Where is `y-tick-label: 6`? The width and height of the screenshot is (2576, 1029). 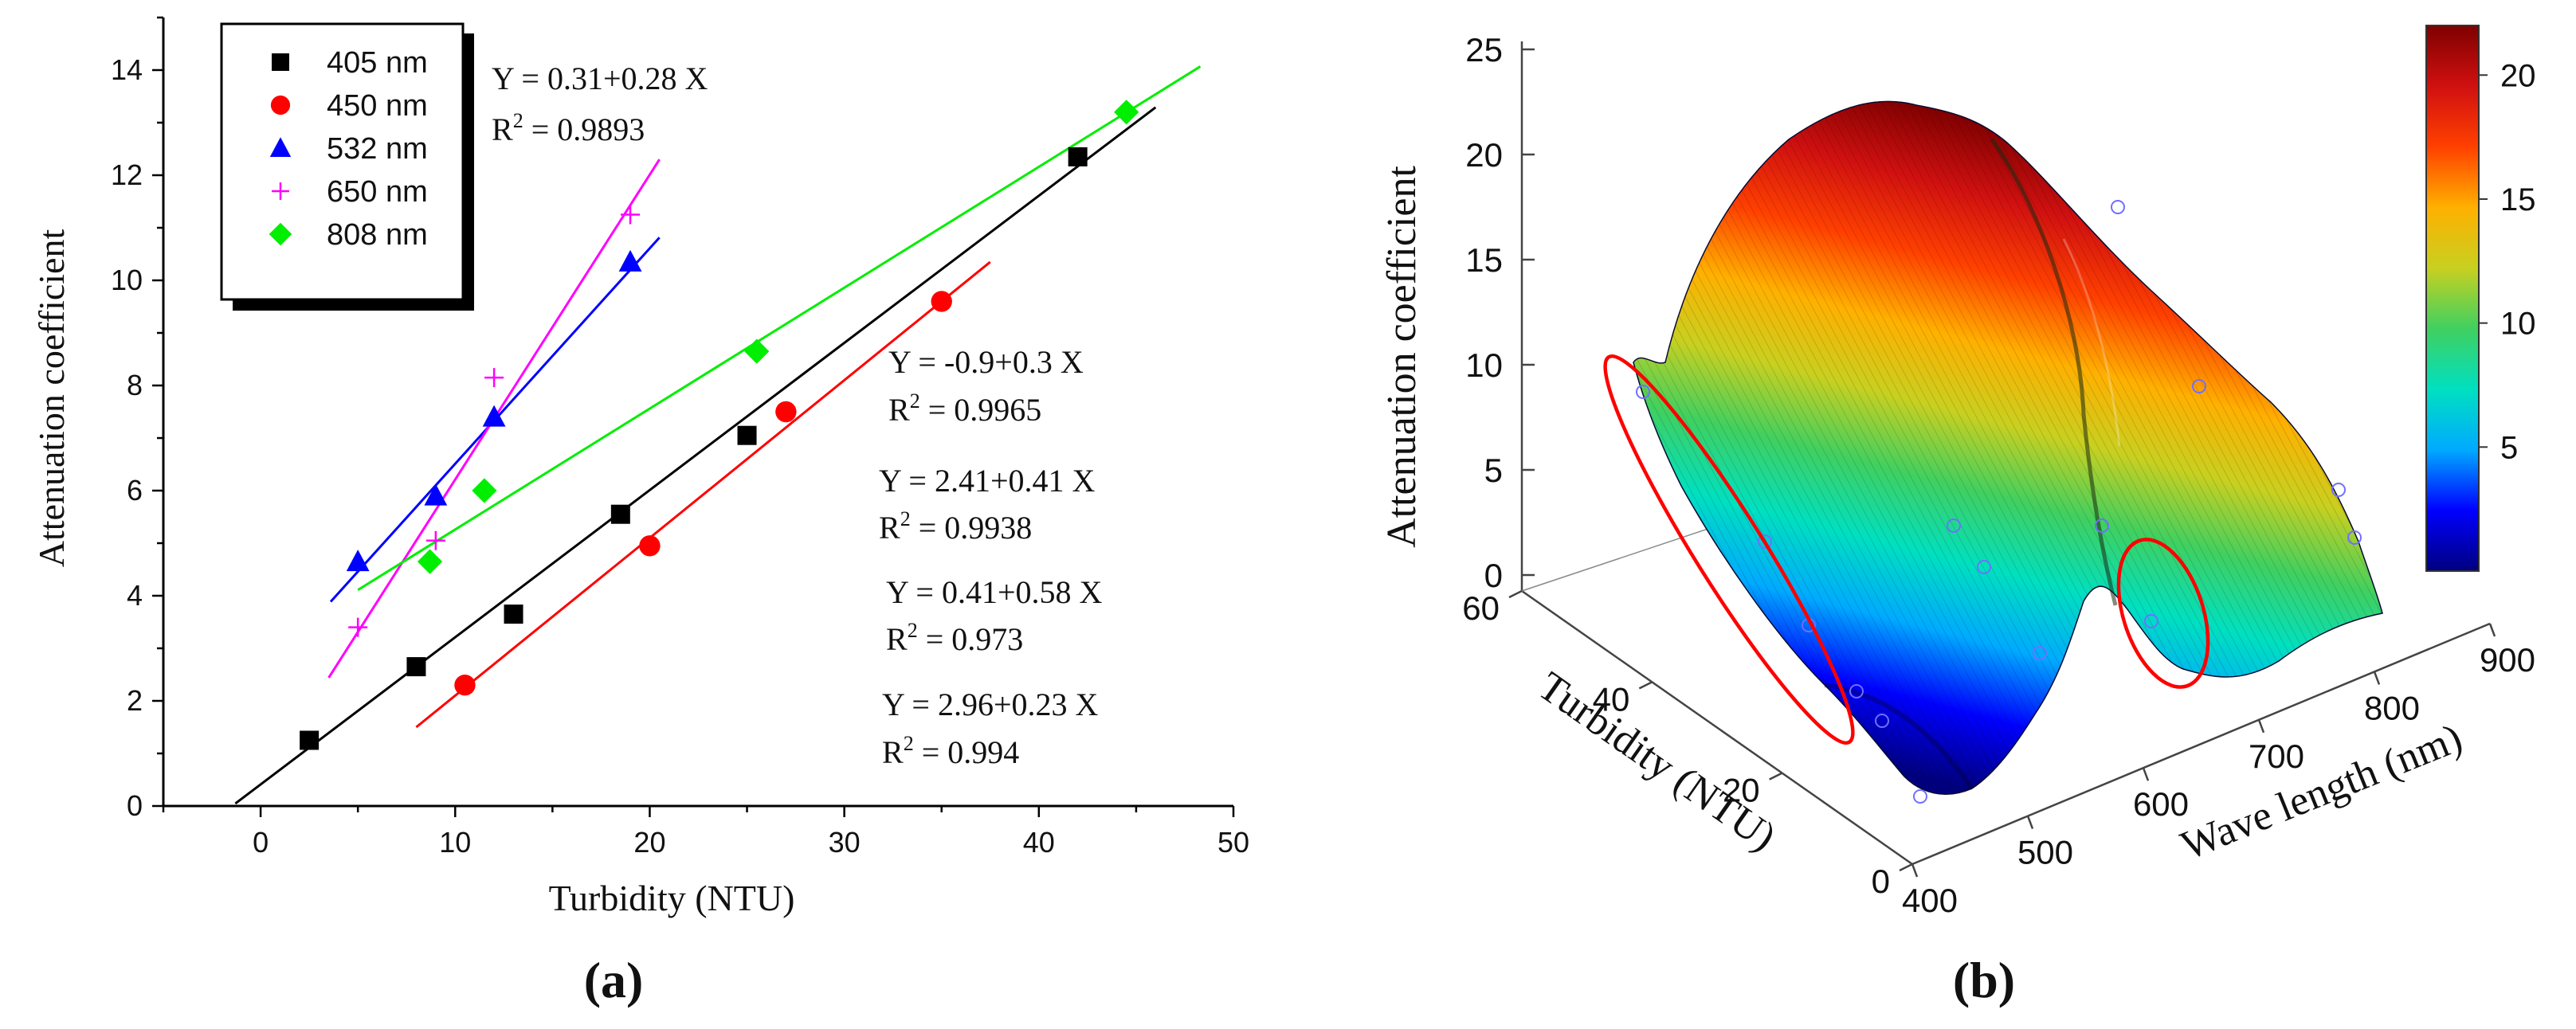
y-tick-label: 6 is located at coordinates (135, 490).